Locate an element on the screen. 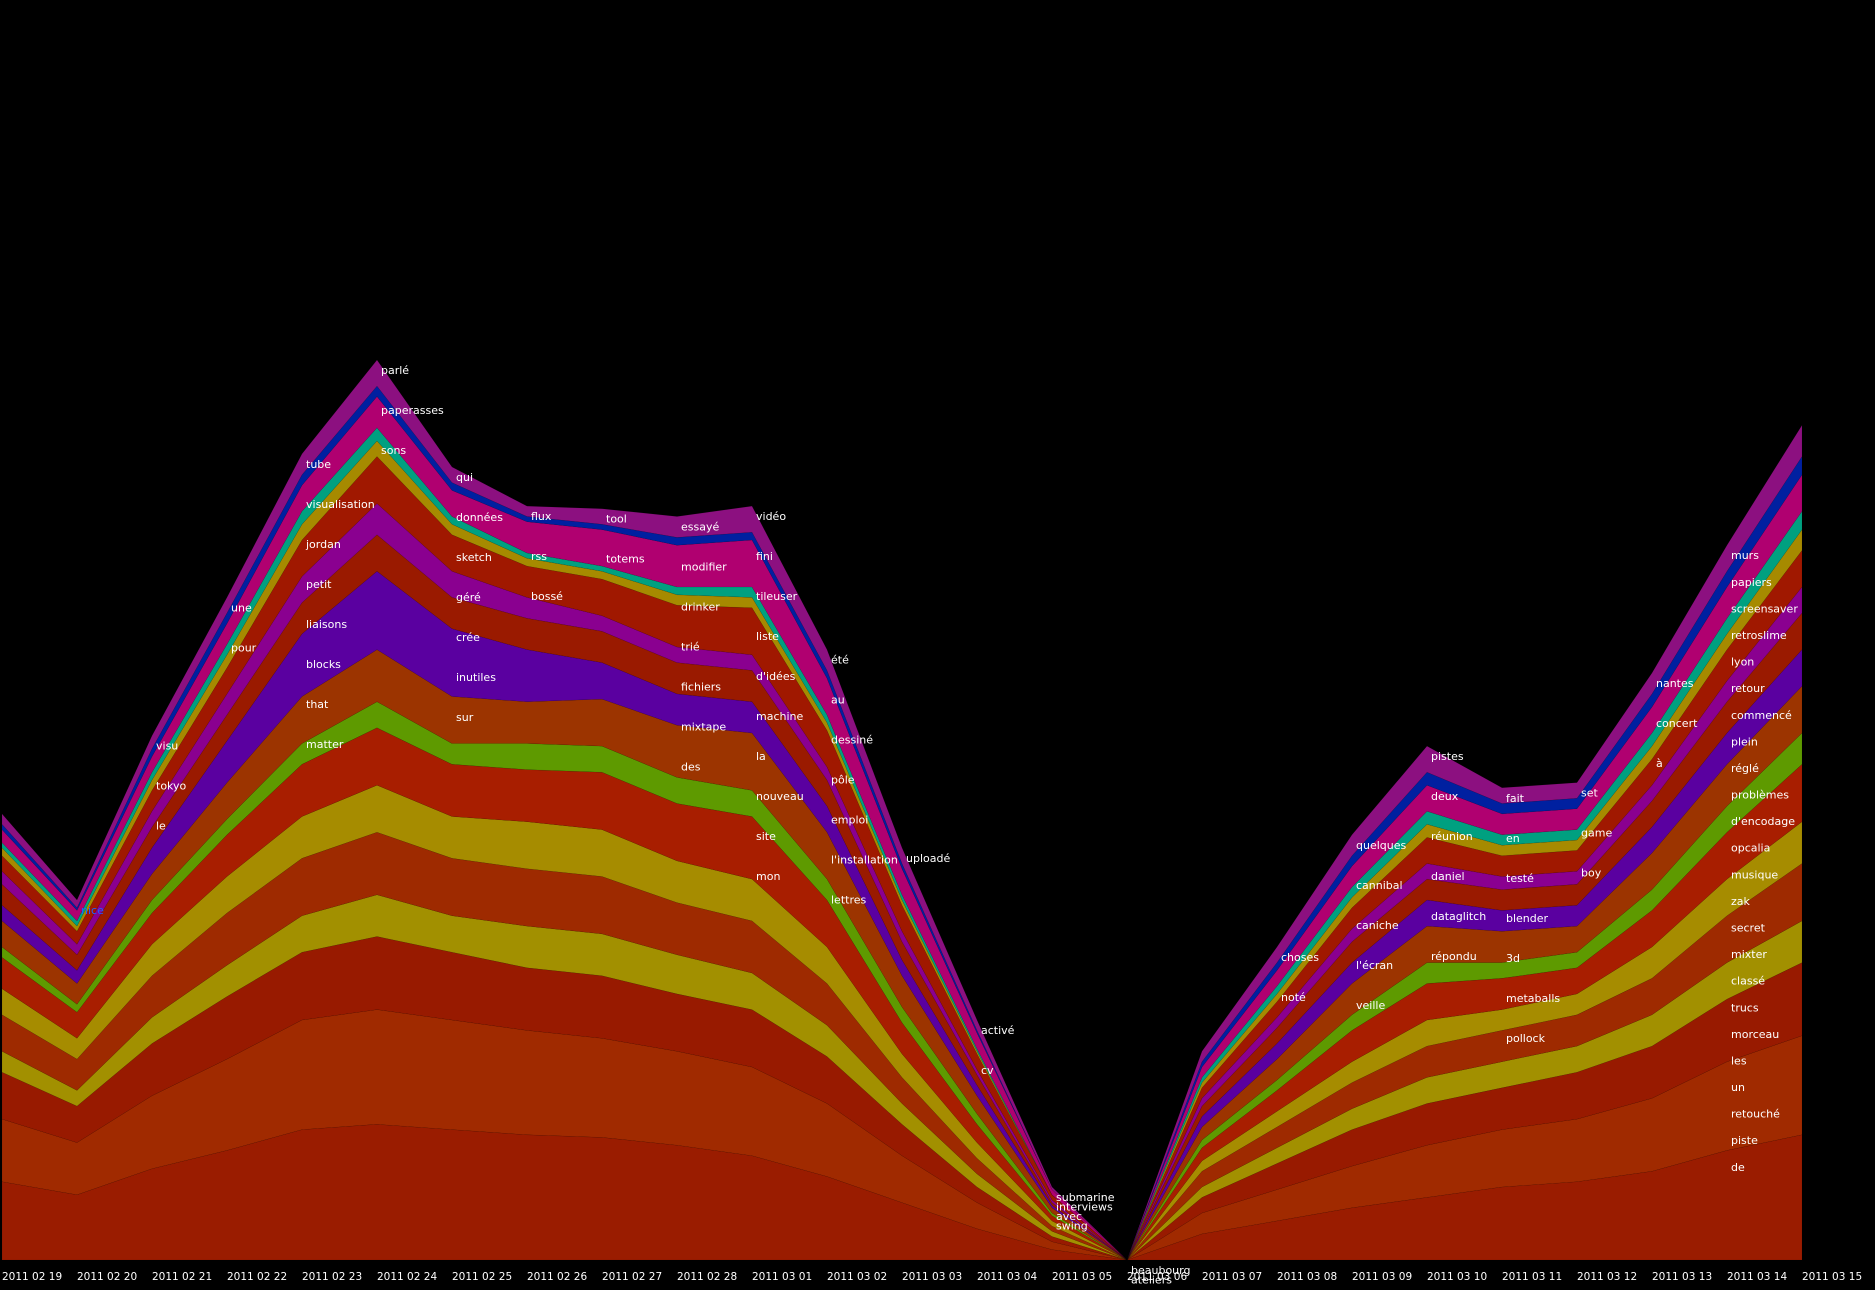 The width and height of the screenshot is (1875, 1290). x-tick-label: 2011 02 28 is located at coordinates (707, 1277).